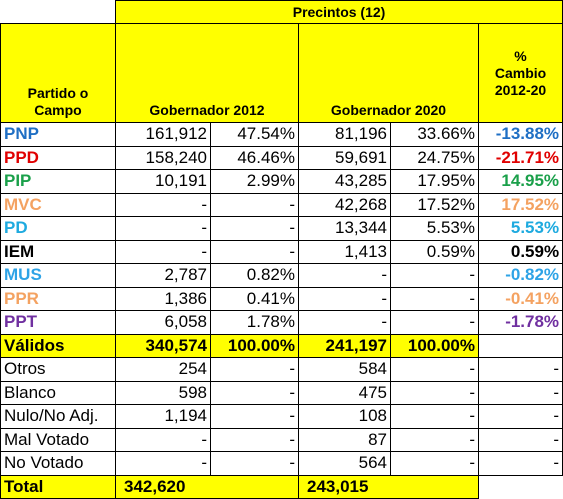 This screenshot has height=499, width=563. Describe the element at coordinates (58, 73) in the screenshot. I see `party-column-header: Partido o Campo` at that location.